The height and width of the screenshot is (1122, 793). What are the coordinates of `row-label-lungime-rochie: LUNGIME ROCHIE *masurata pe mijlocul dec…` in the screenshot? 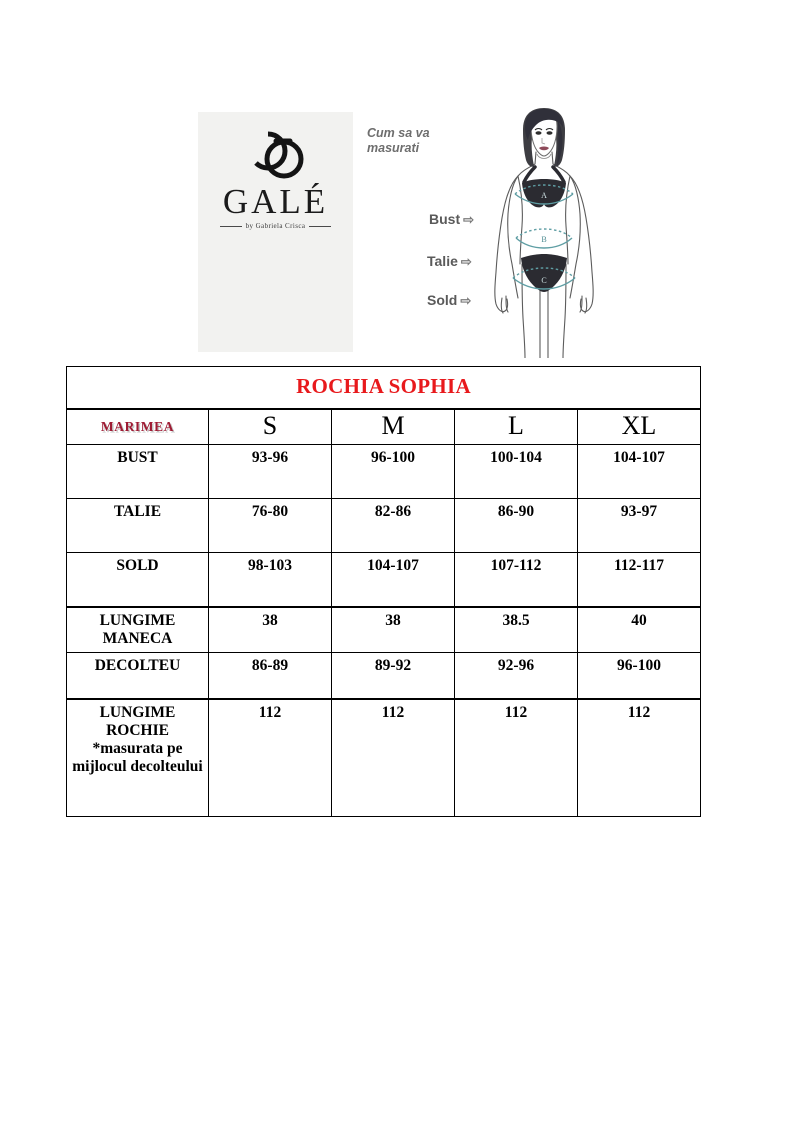 It's located at (137, 757).